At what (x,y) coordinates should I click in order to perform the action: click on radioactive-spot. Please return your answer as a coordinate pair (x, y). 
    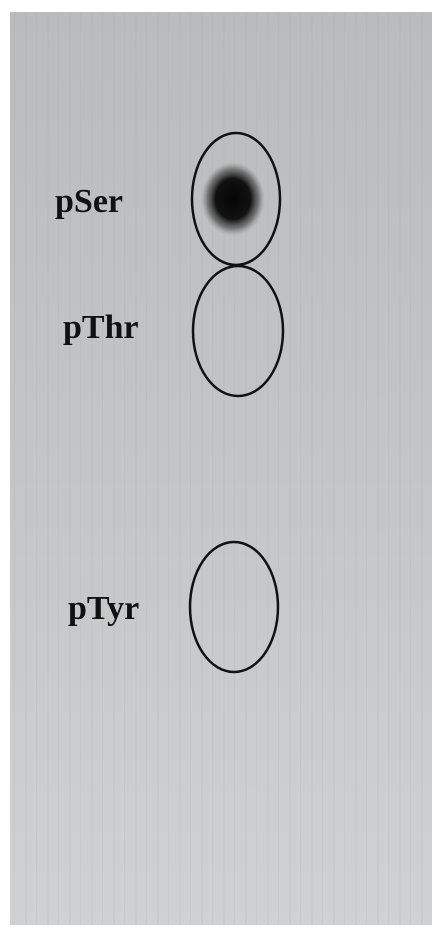
    Looking at the image, I should click on (233, 199).